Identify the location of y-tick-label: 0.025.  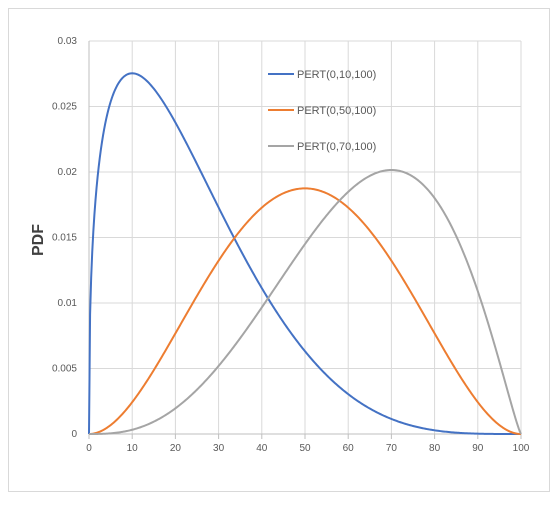
(64, 107).